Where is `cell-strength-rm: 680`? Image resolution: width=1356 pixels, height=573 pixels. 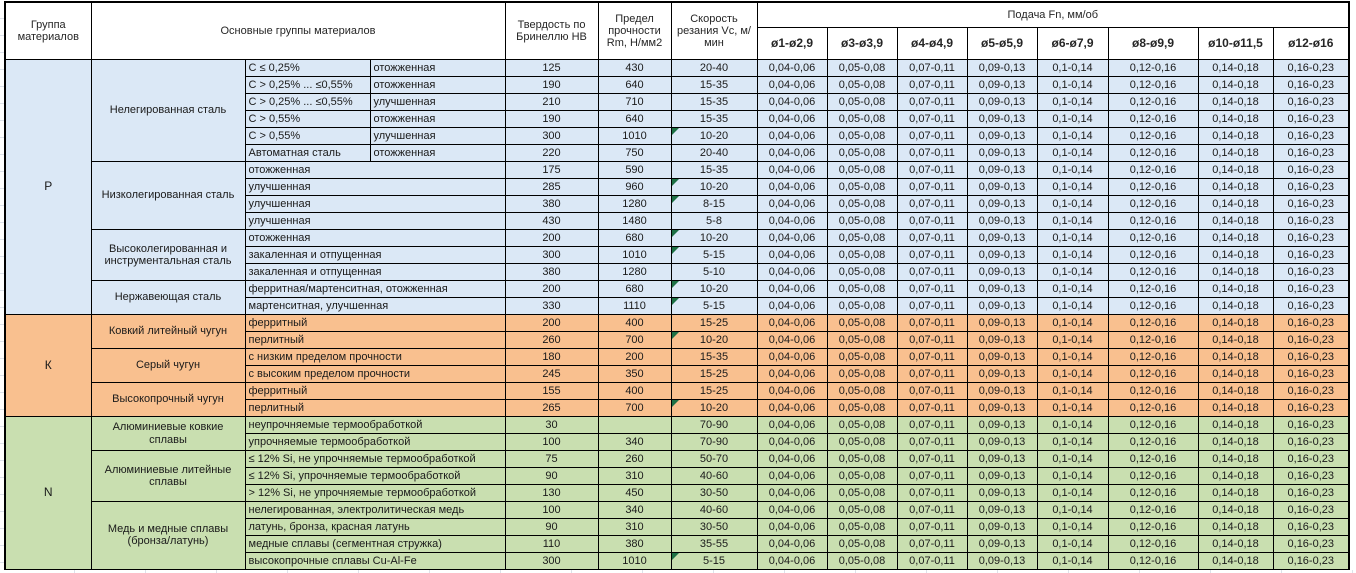
cell-strength-rm: 680 is located at coordinates (634, 238).